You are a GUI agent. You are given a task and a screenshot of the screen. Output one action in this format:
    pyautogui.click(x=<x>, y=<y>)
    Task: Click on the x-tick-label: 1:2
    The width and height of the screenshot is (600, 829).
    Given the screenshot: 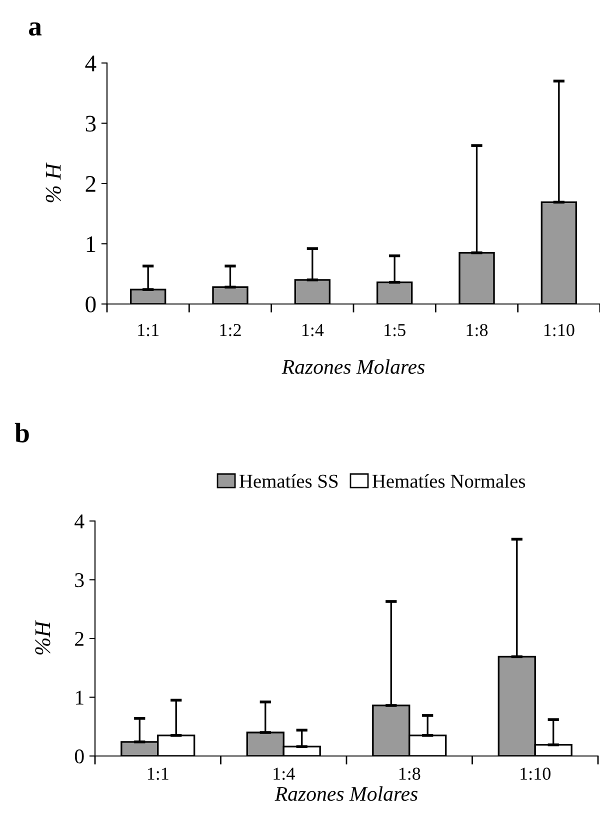 What is the action you would take?
    pyautogui.click(x=230, y=330)
    